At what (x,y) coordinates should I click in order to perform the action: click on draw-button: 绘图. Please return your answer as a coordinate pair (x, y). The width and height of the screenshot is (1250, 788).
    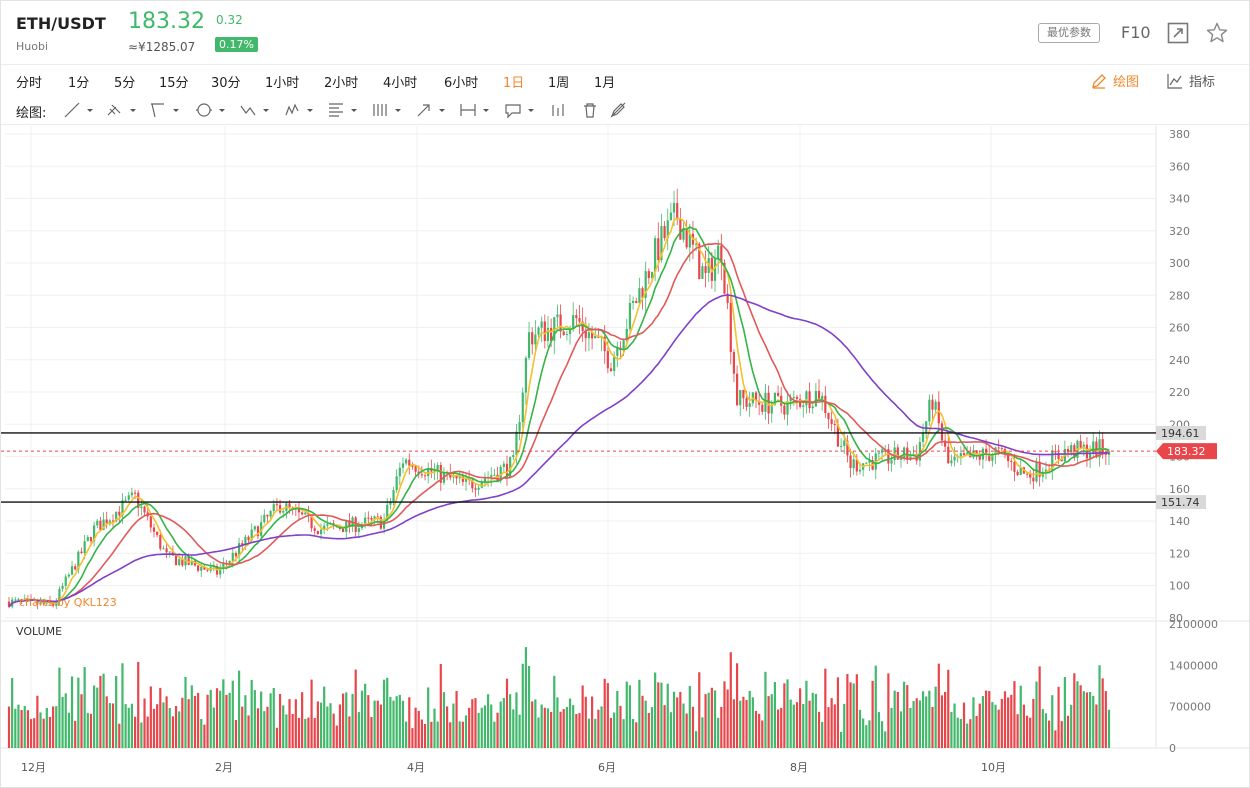
    Looking at the image, I should click on (1115, 80).